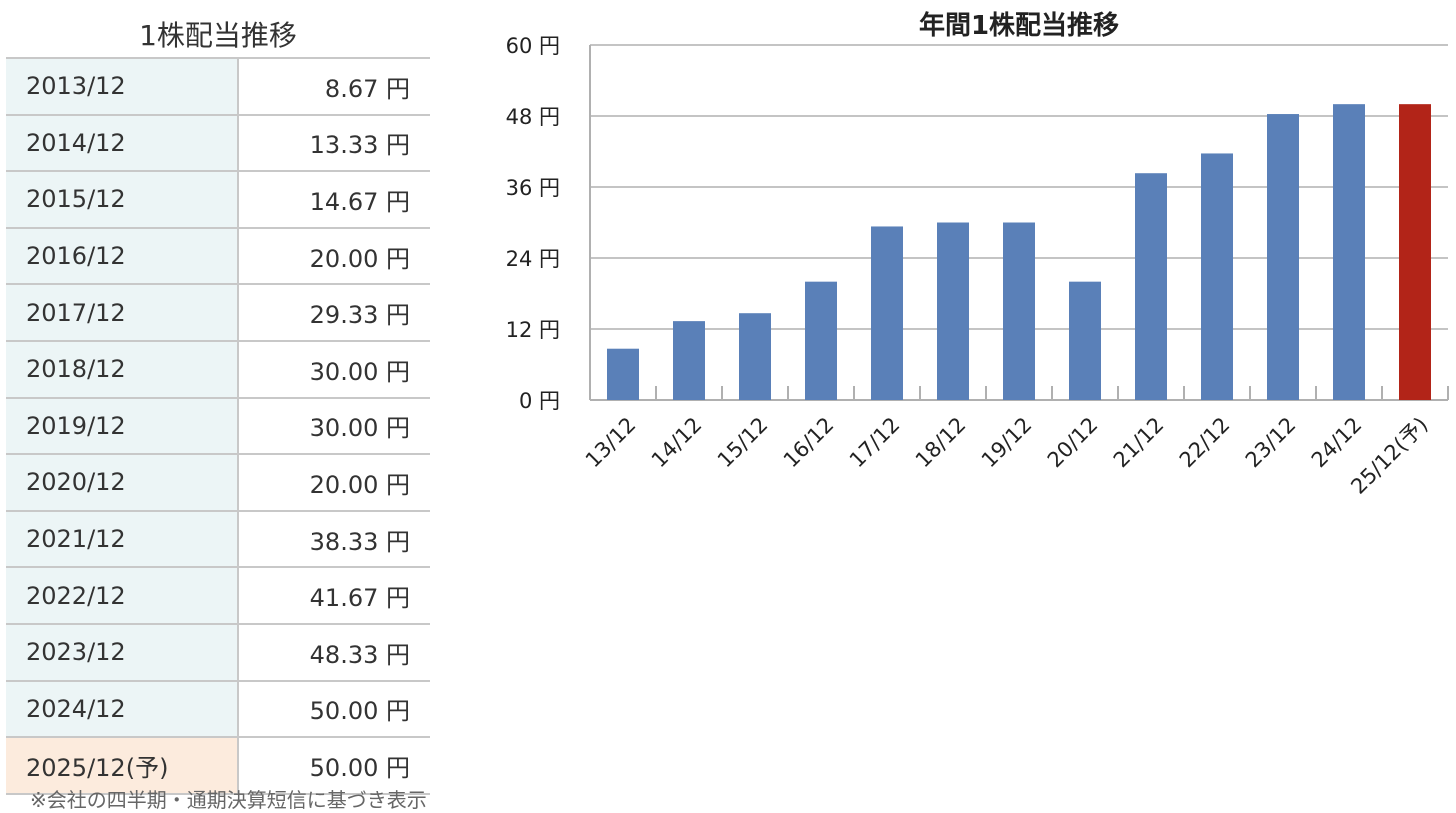  Describe the element at coordinates (122, 426) in the screenshot. I see `period-cell: 2019/12` at that location.